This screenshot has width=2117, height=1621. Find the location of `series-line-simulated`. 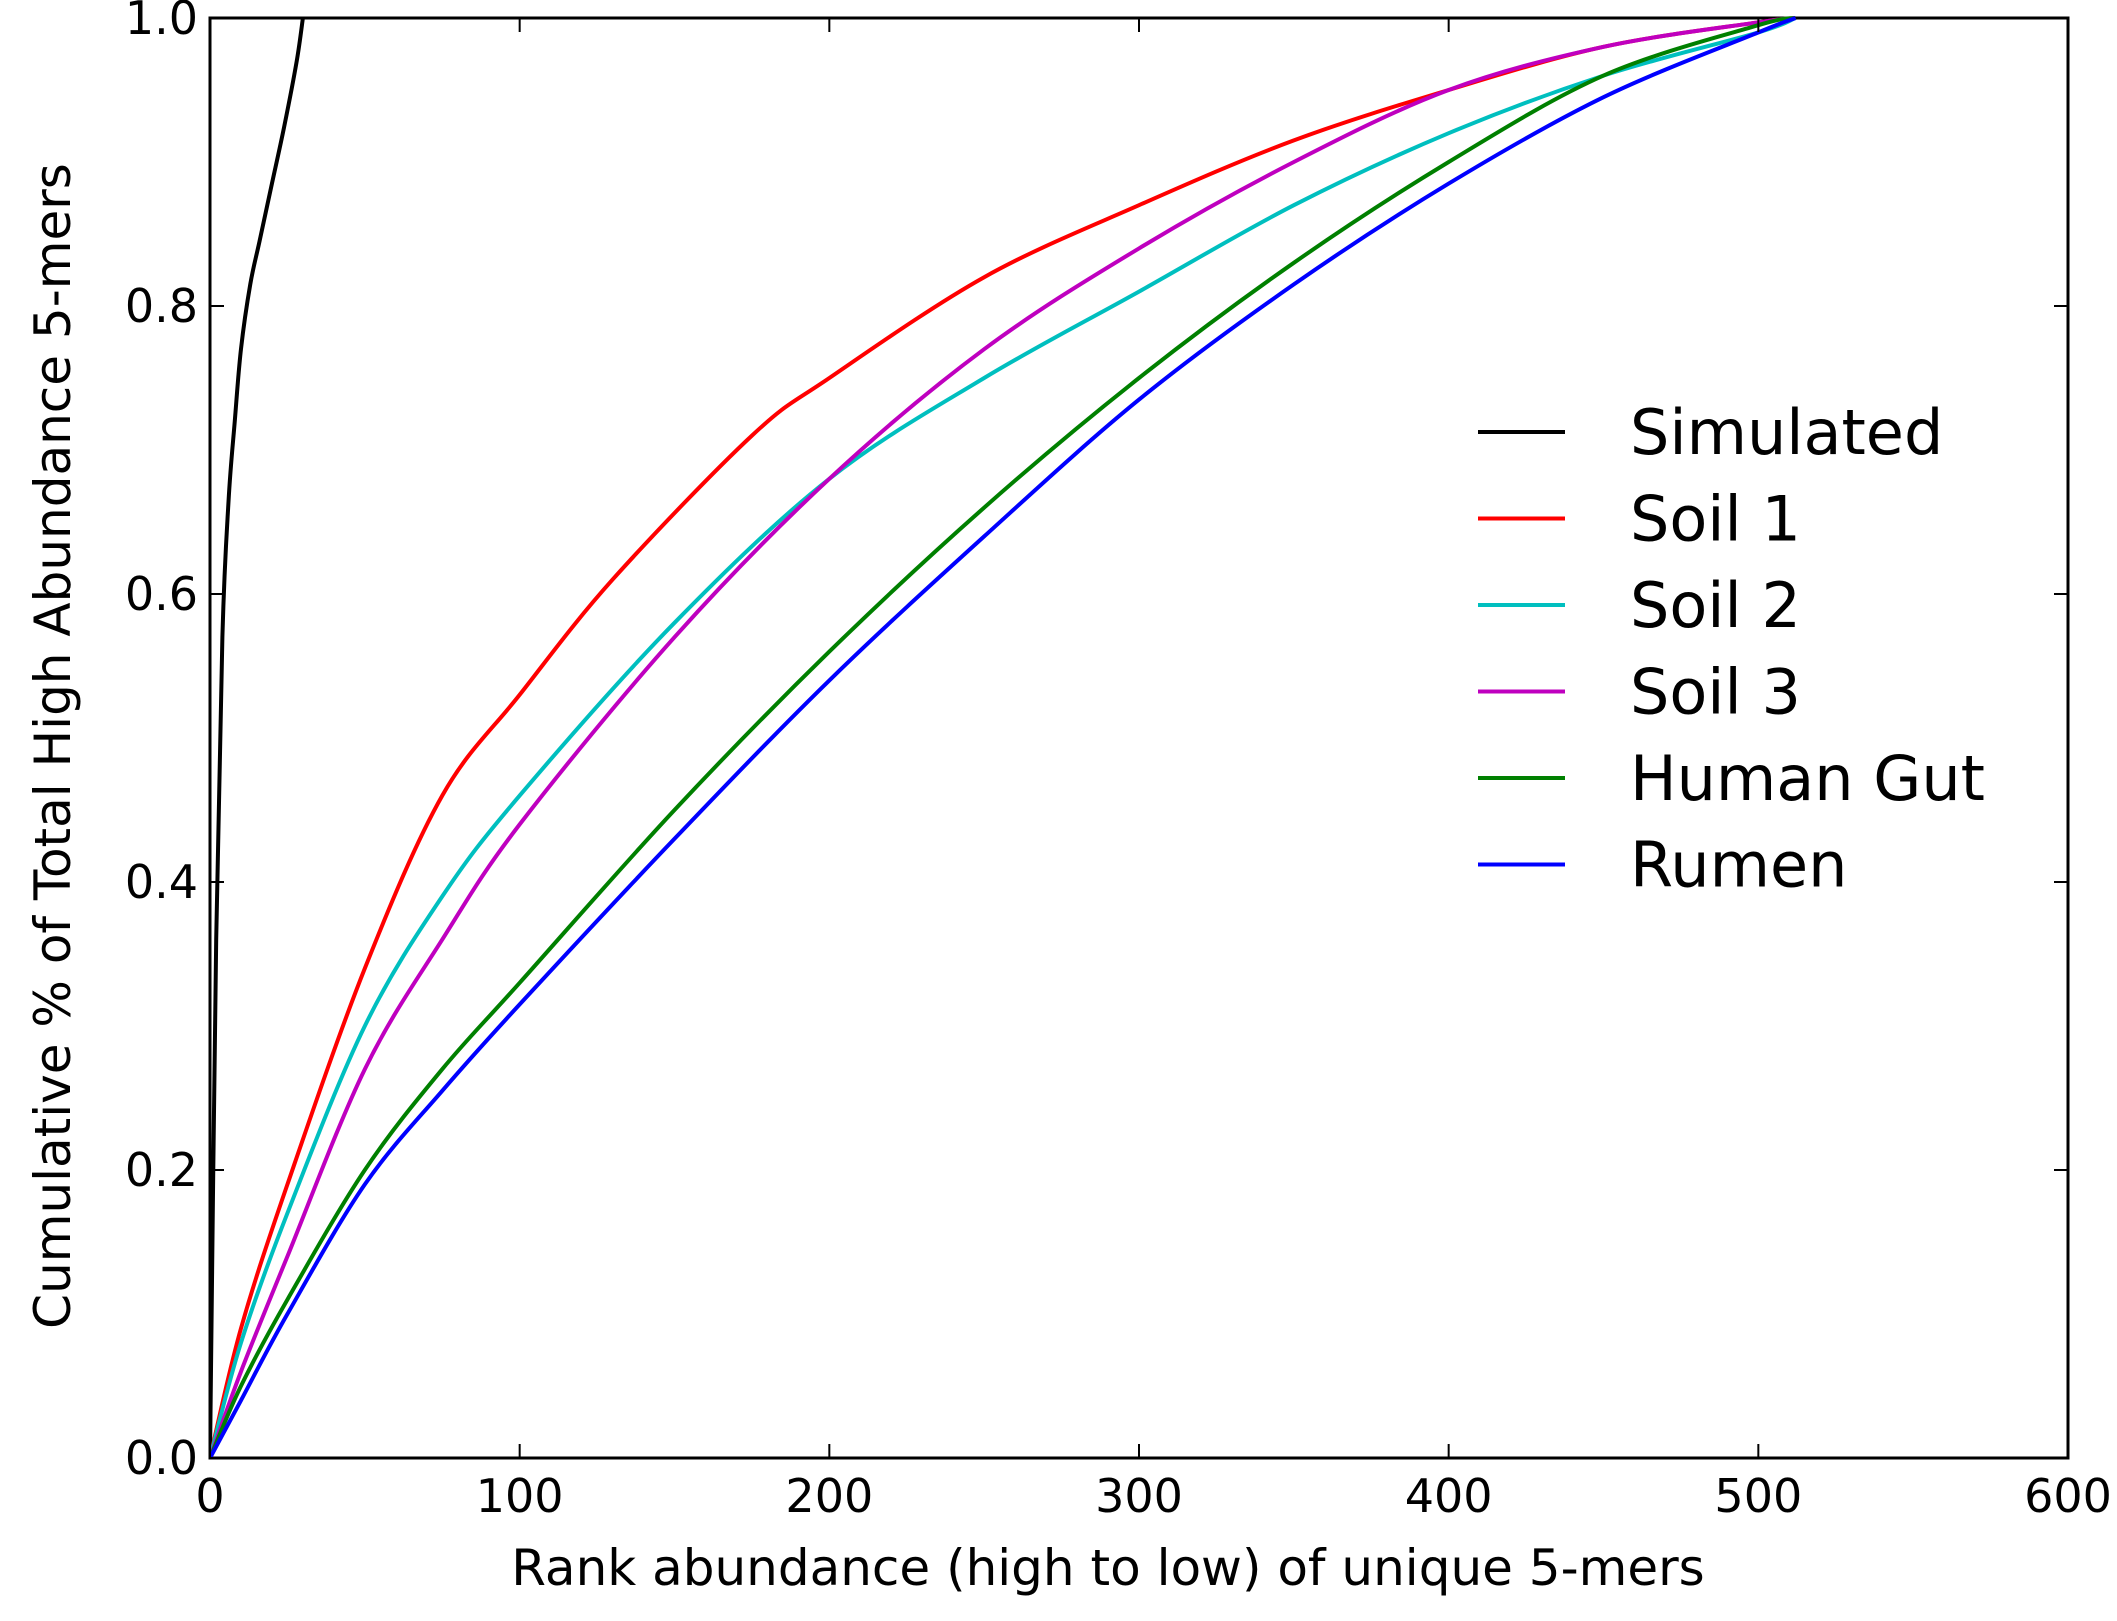

series-line-simulated is located at coordinates (257, 738).